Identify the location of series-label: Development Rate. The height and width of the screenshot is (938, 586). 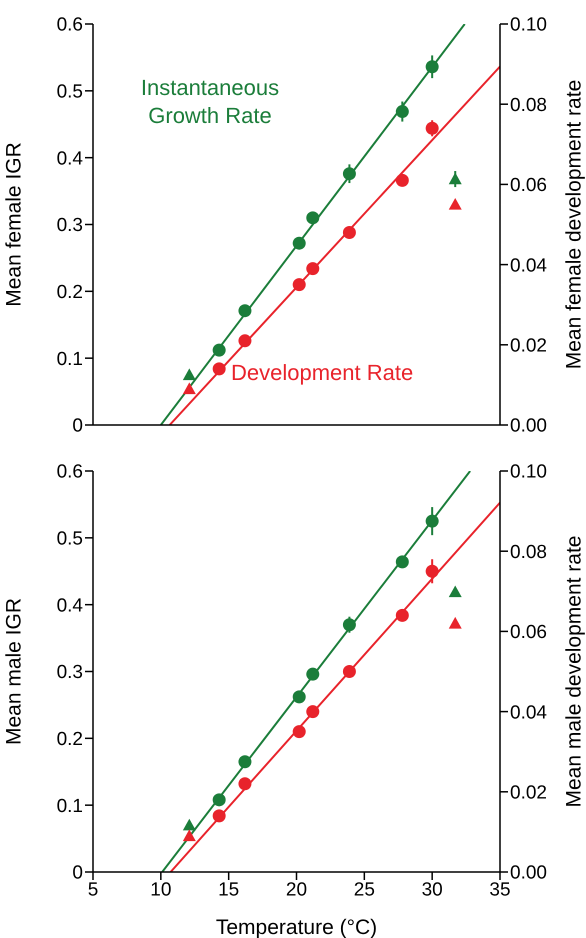
(322, 373).